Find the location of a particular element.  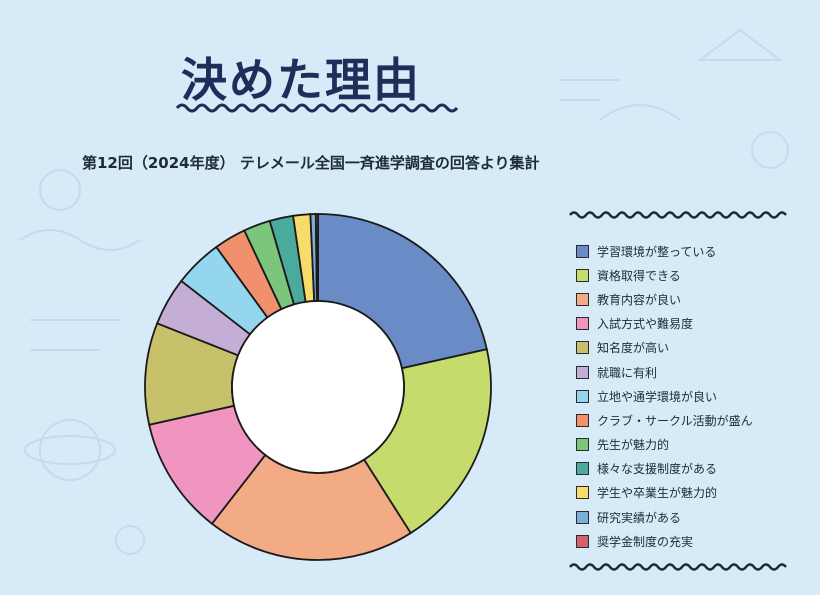

legend-item: クラブ・サークル活動が盛ん is located at coordinates (679, 420).